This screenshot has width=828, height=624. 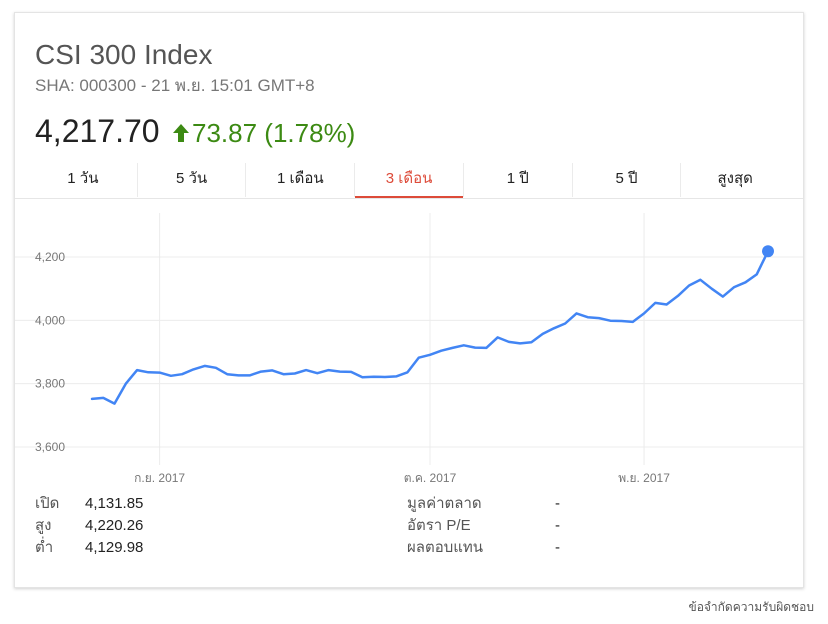 I want to click on y-tick-label: 4,000, so click(x=50, y=320).